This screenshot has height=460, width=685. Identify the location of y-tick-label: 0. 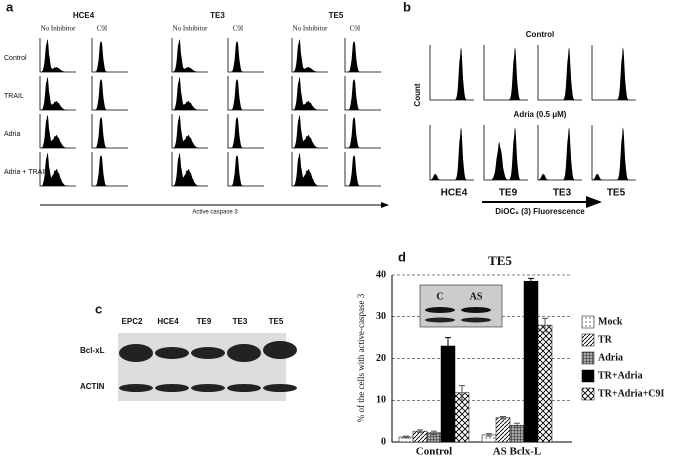
(383, 441).